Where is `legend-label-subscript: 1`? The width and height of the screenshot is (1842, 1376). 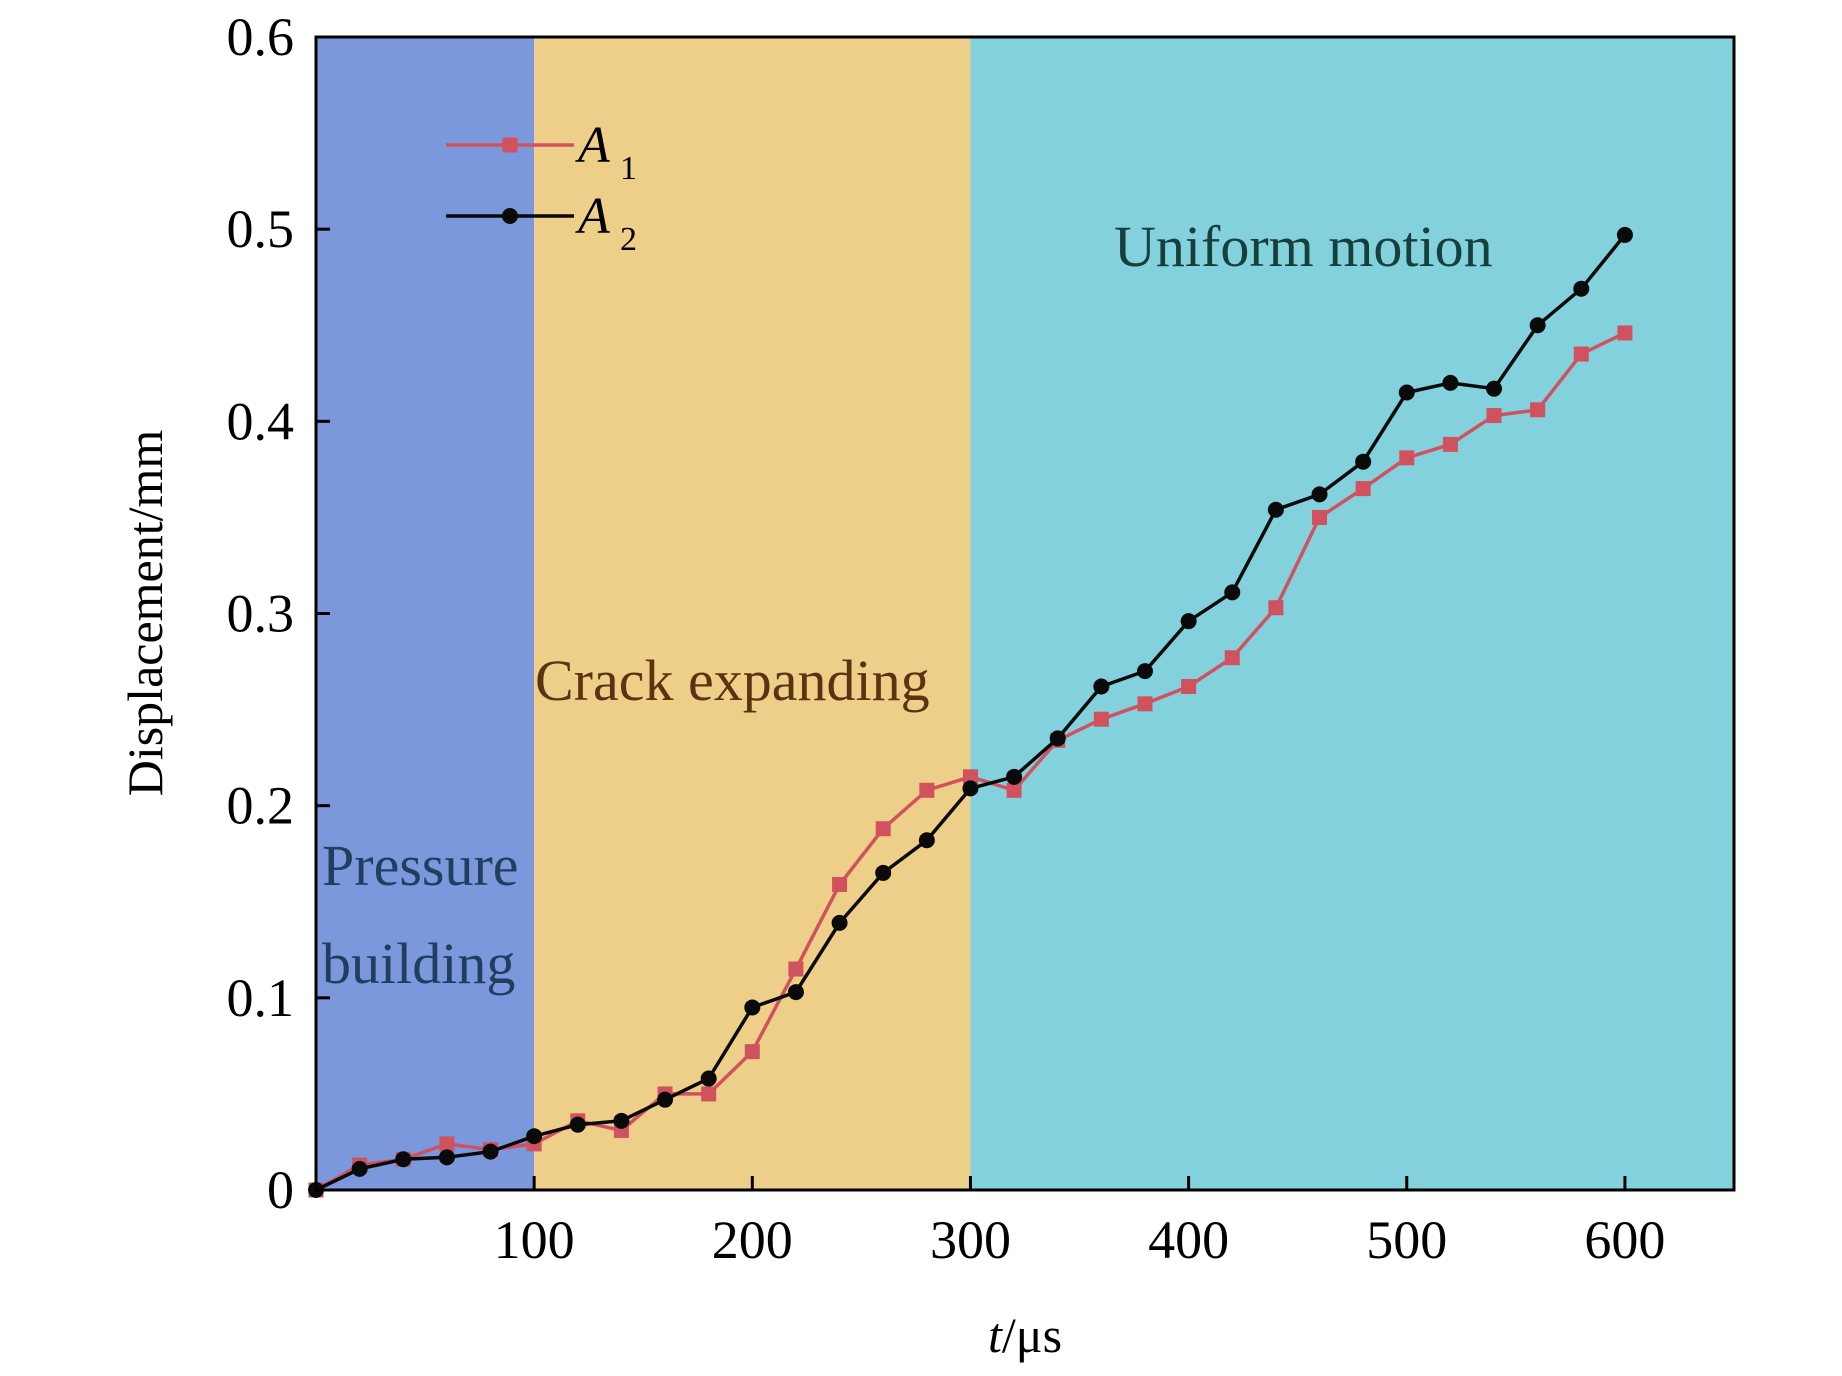
legend-label-subscript: 1 is located at coordinates (628, 168).